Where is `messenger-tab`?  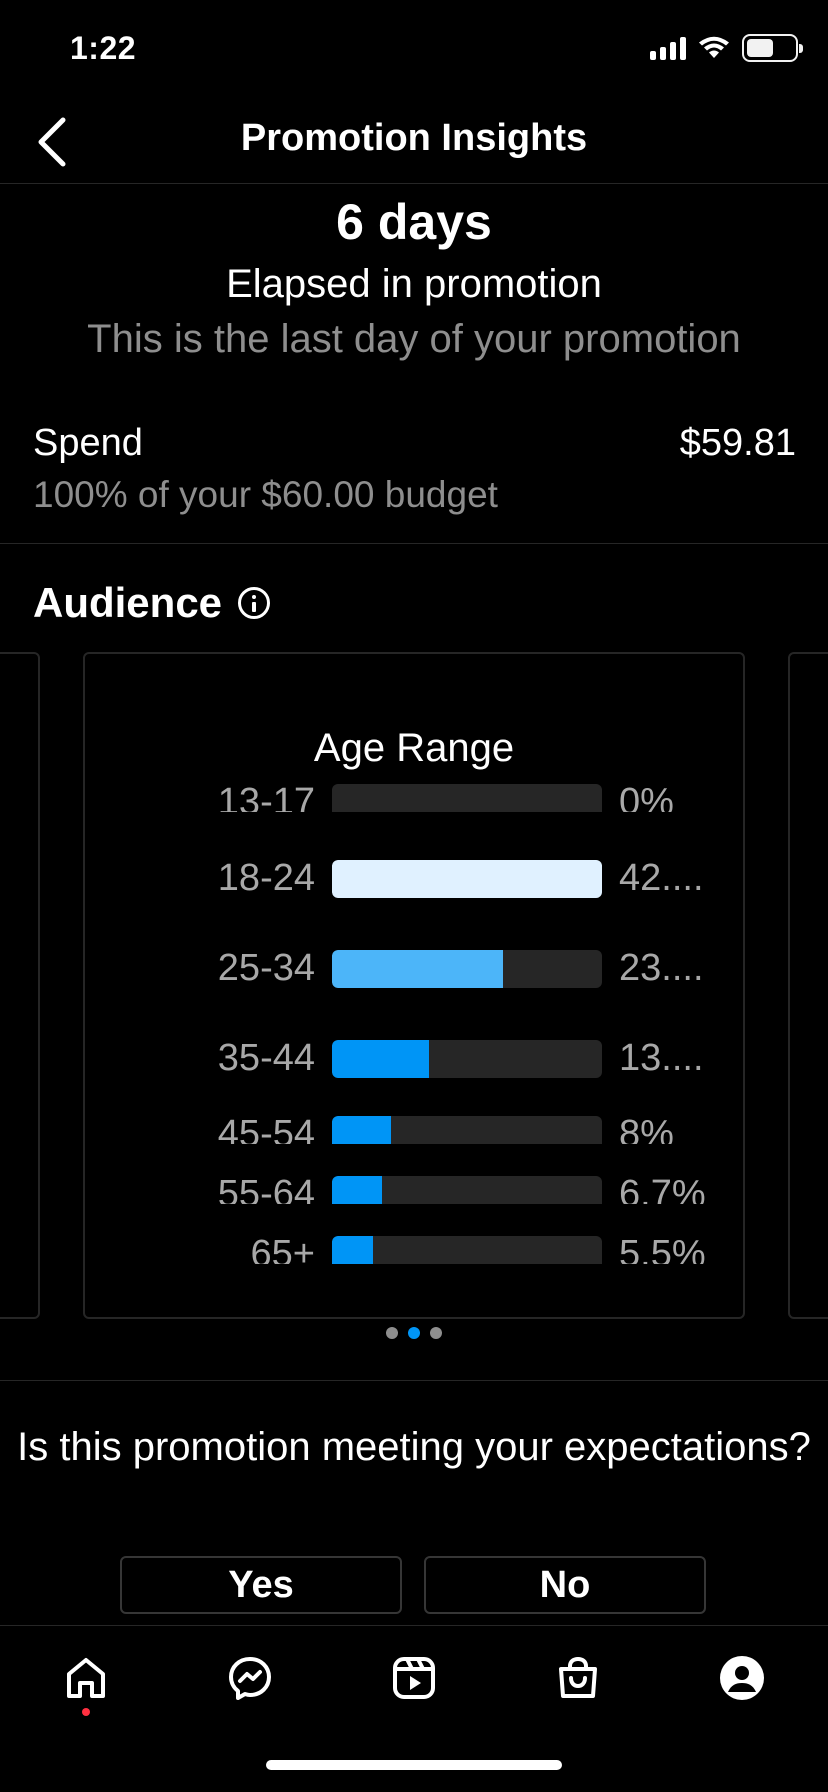
messenger-tab is located at coordinates (250, 1678).